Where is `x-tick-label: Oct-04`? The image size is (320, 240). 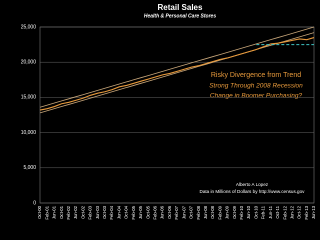 x-tick-label: Oct-04 is located at coordinates (126, 212).